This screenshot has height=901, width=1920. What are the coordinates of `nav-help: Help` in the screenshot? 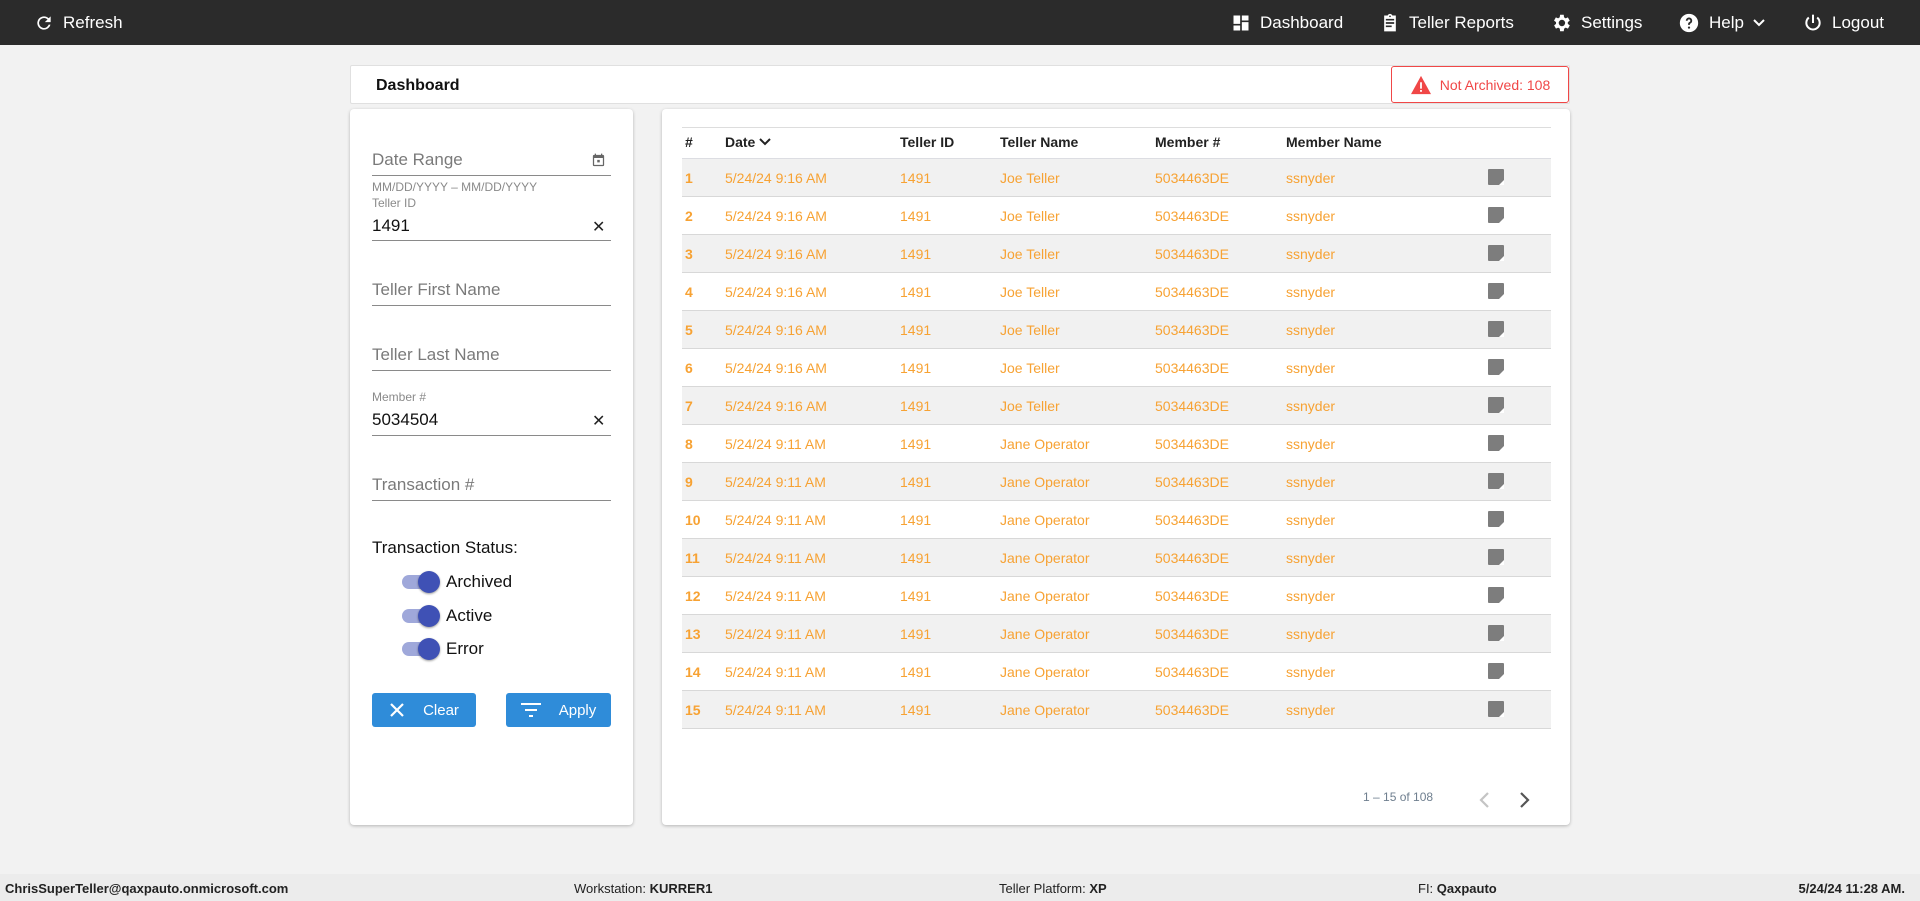 It's located at (1721, 22).